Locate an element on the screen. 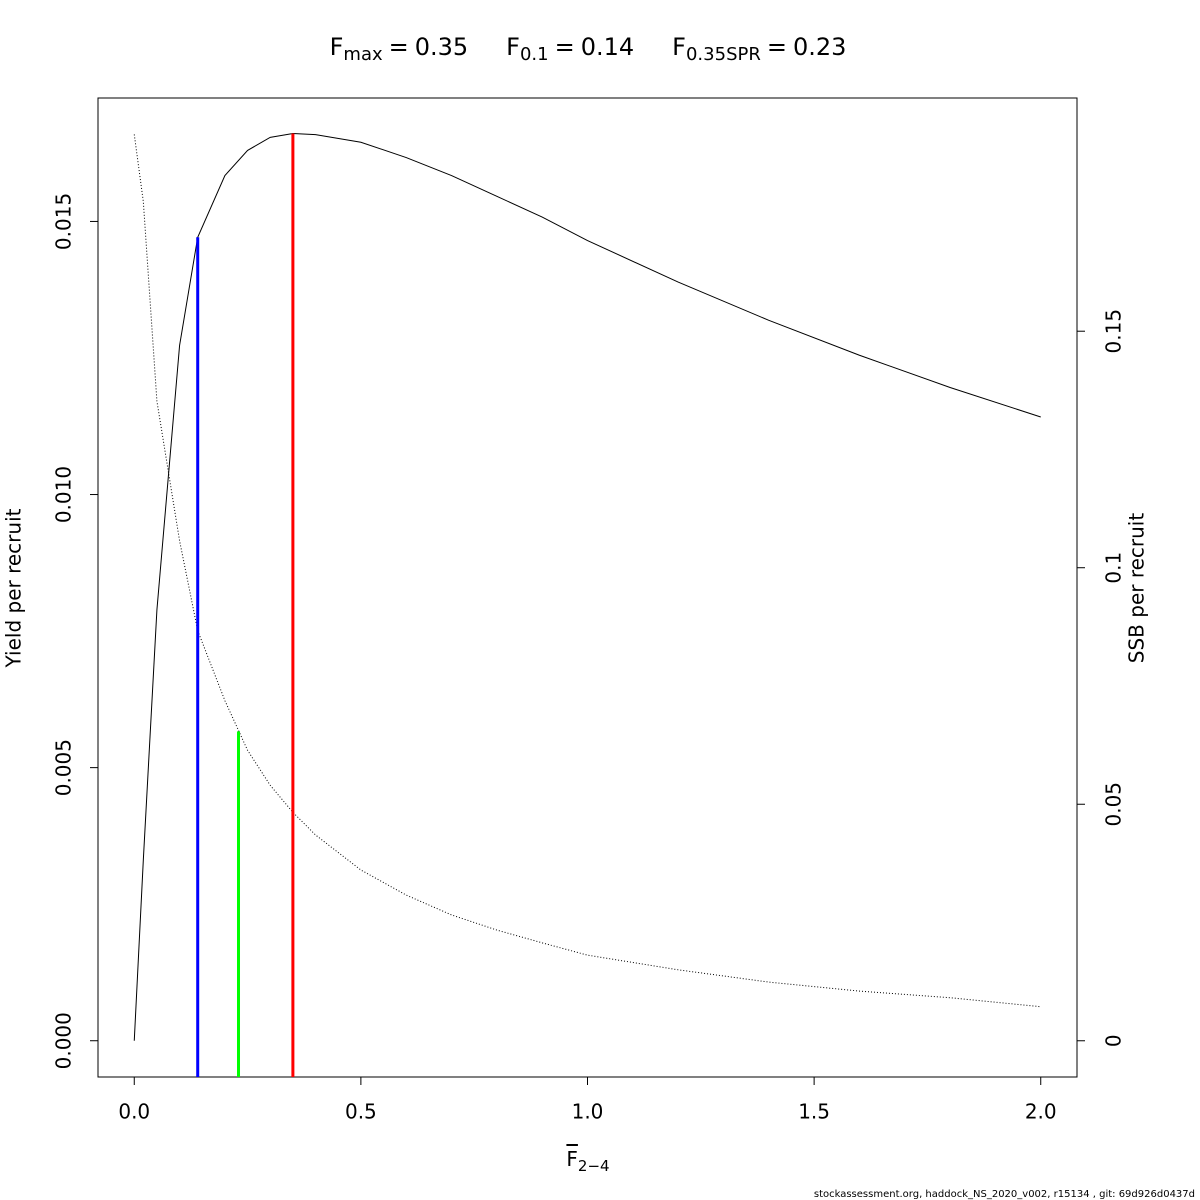 This screenshot has width=1200, height=1200. title-subscript: 0.35SPR is located at coordinates (723, 54).